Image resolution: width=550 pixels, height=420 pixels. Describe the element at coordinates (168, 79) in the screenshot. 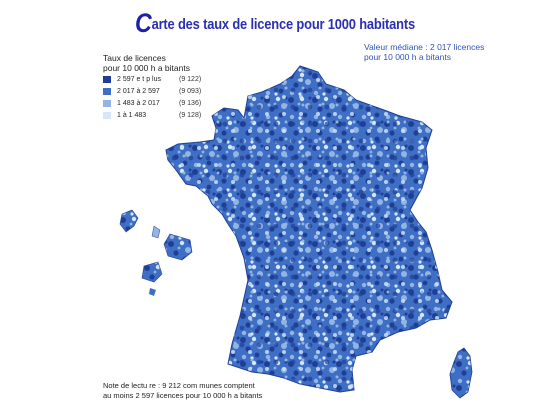

I see `legend-row: 2 597 e t p lus (9 122)` at that location.